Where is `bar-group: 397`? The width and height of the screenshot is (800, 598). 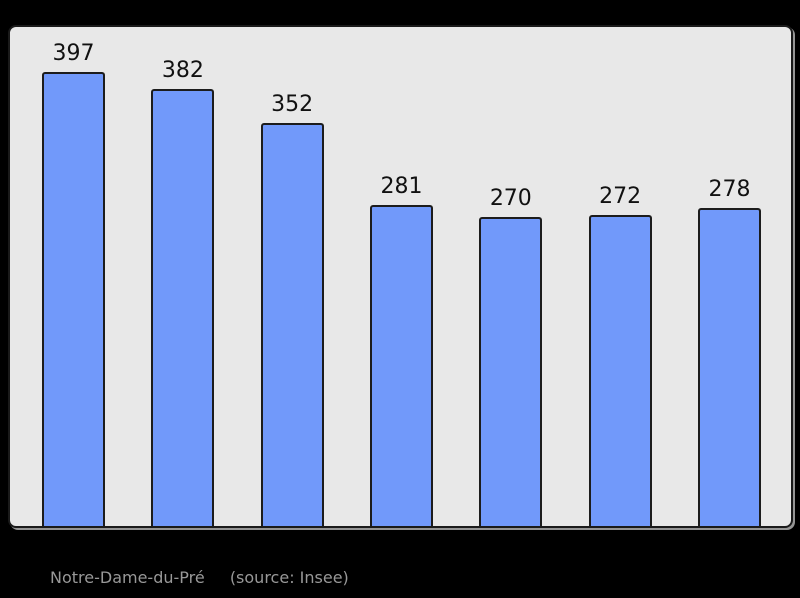 bar-group: 397 is located at coordinates (73, 283).